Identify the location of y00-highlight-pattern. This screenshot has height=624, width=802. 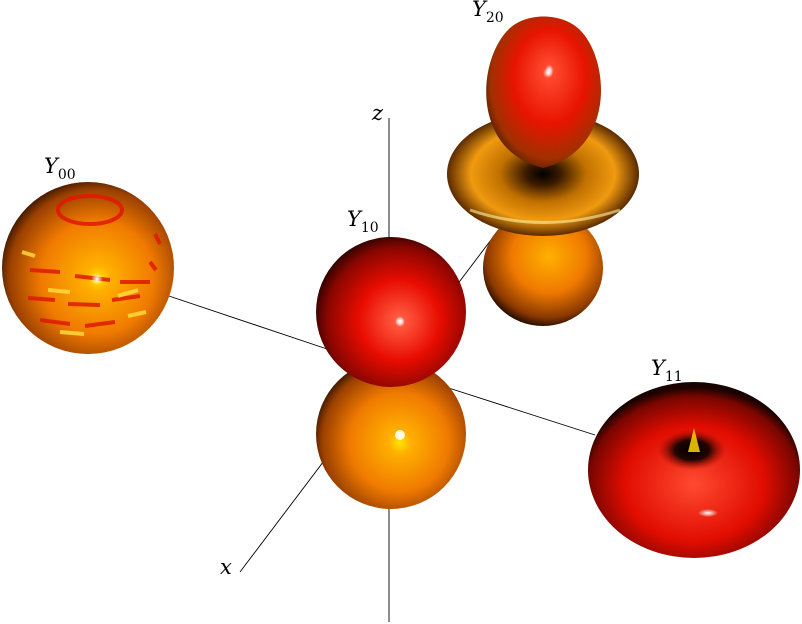
(84, 293).